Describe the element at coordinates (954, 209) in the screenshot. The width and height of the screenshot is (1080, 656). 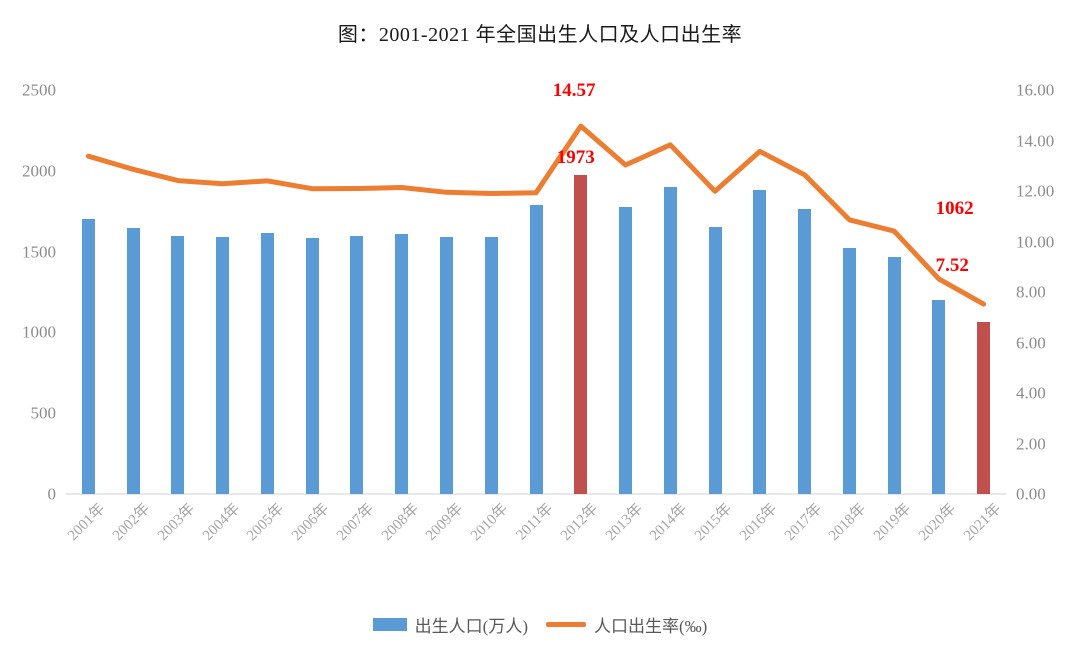
I see `annotation-population-2021年: 1062` at that location.